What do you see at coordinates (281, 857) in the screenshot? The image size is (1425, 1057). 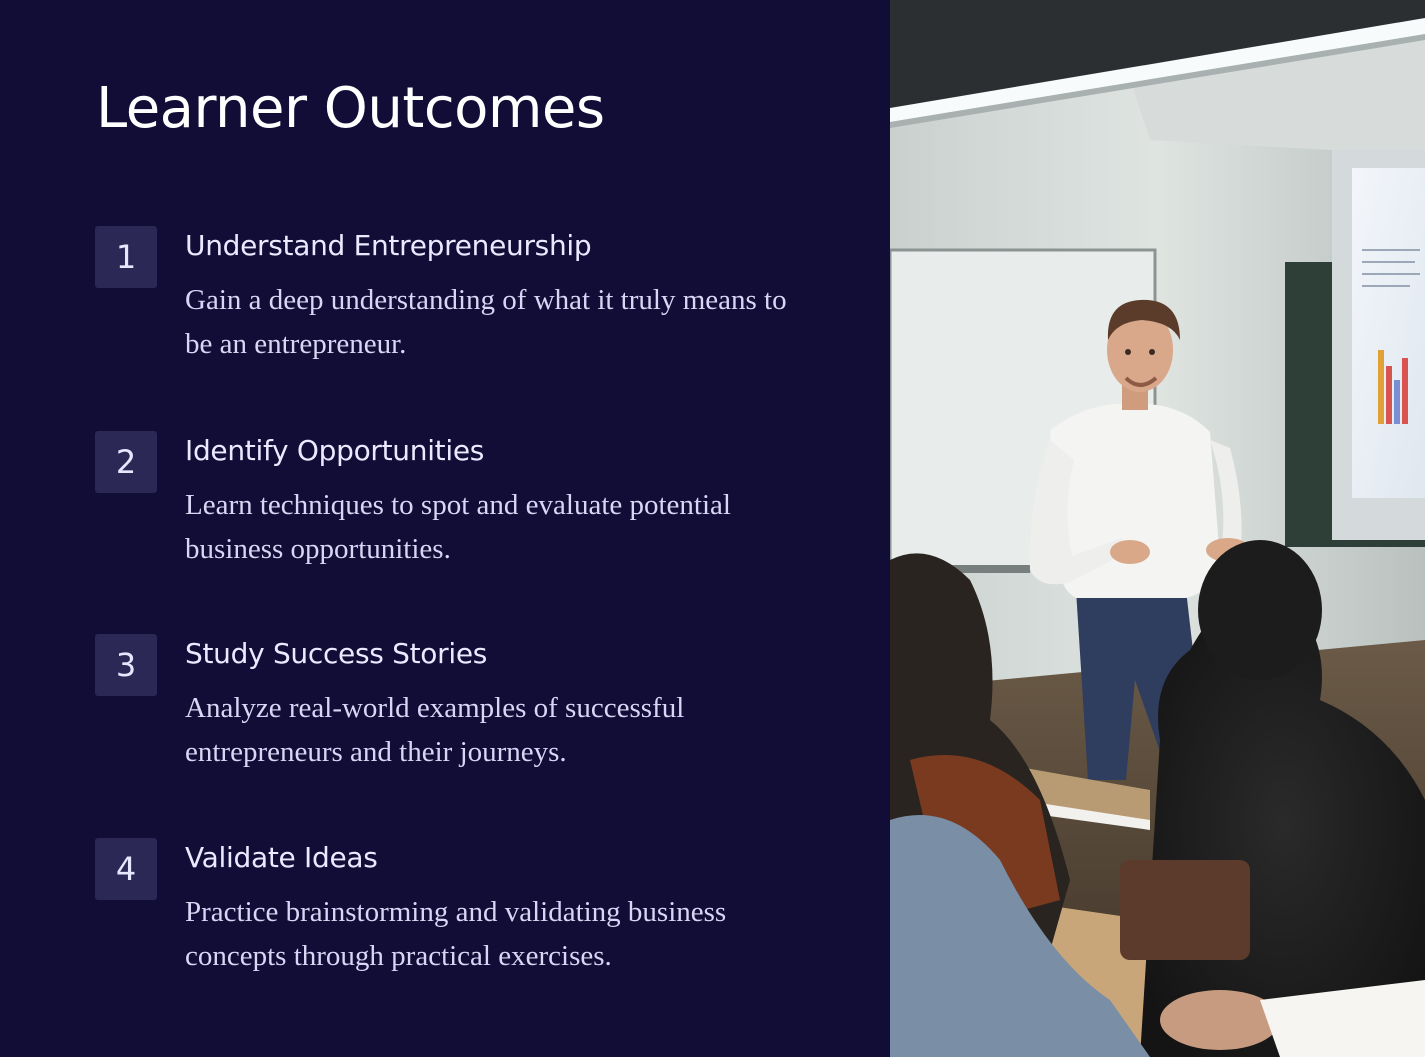 I see `outcome-heading: Validate Ideas` at bounding box center [281, 857].